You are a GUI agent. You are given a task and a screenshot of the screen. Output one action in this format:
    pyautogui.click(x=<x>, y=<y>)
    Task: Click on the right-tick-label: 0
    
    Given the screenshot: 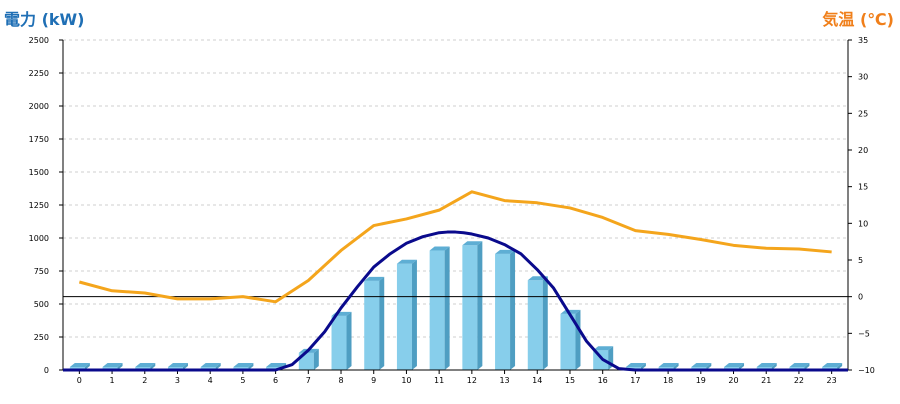 What is the action you would take?
    pyautogui.click(x=860, y=297)
    